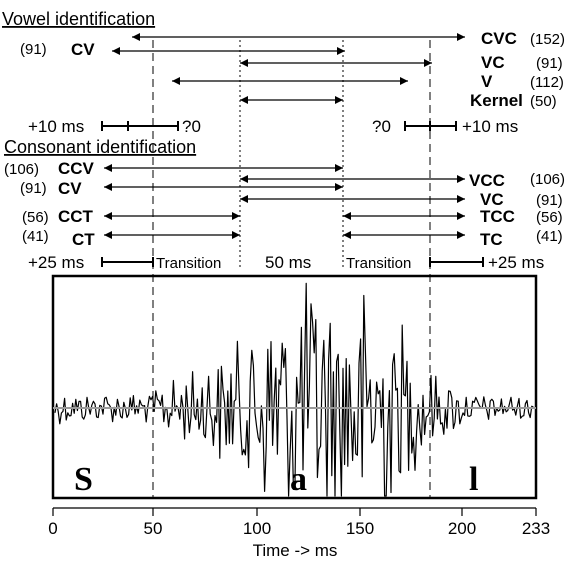 This screenshot has height=563, width=577. What do you see at coordinates (493, 62) in the screenshot?
I see `vowel-vc-label: VC` at bounding box center [493, 62].